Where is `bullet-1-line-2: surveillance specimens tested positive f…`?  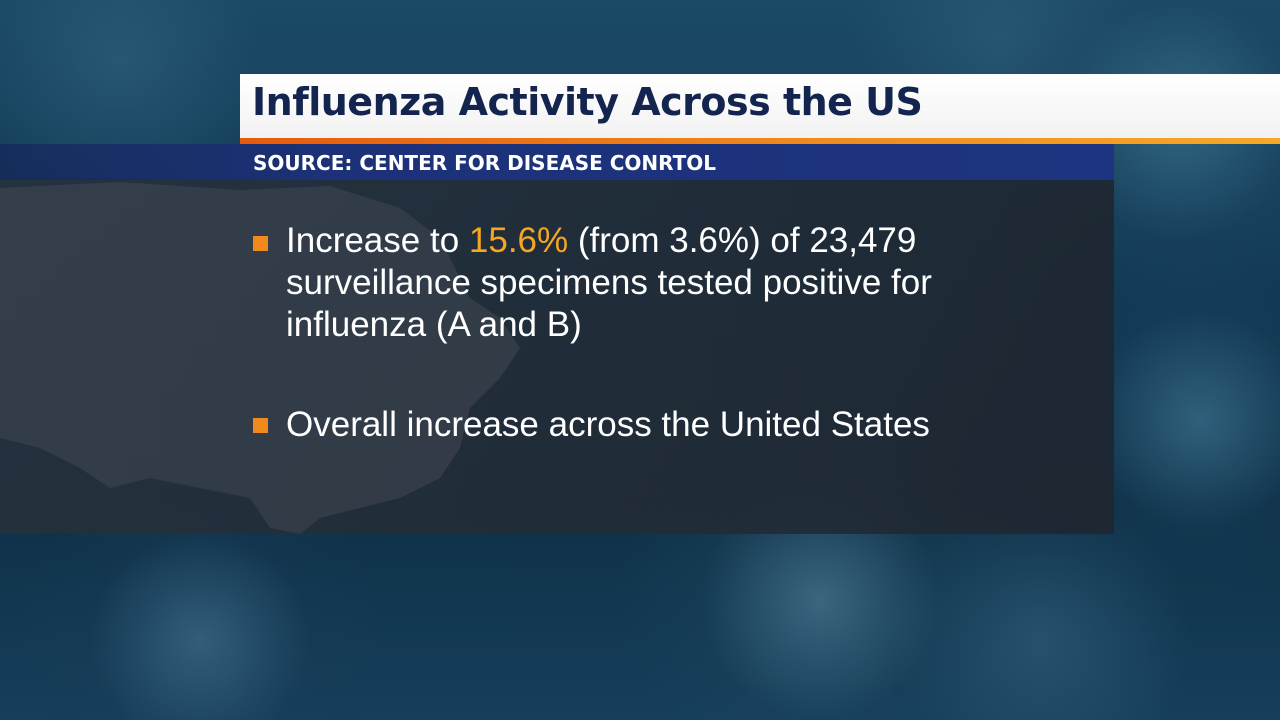
bullet-1-line-2: surveillance specimens tested positive f… is located at coordinates (609, 282).